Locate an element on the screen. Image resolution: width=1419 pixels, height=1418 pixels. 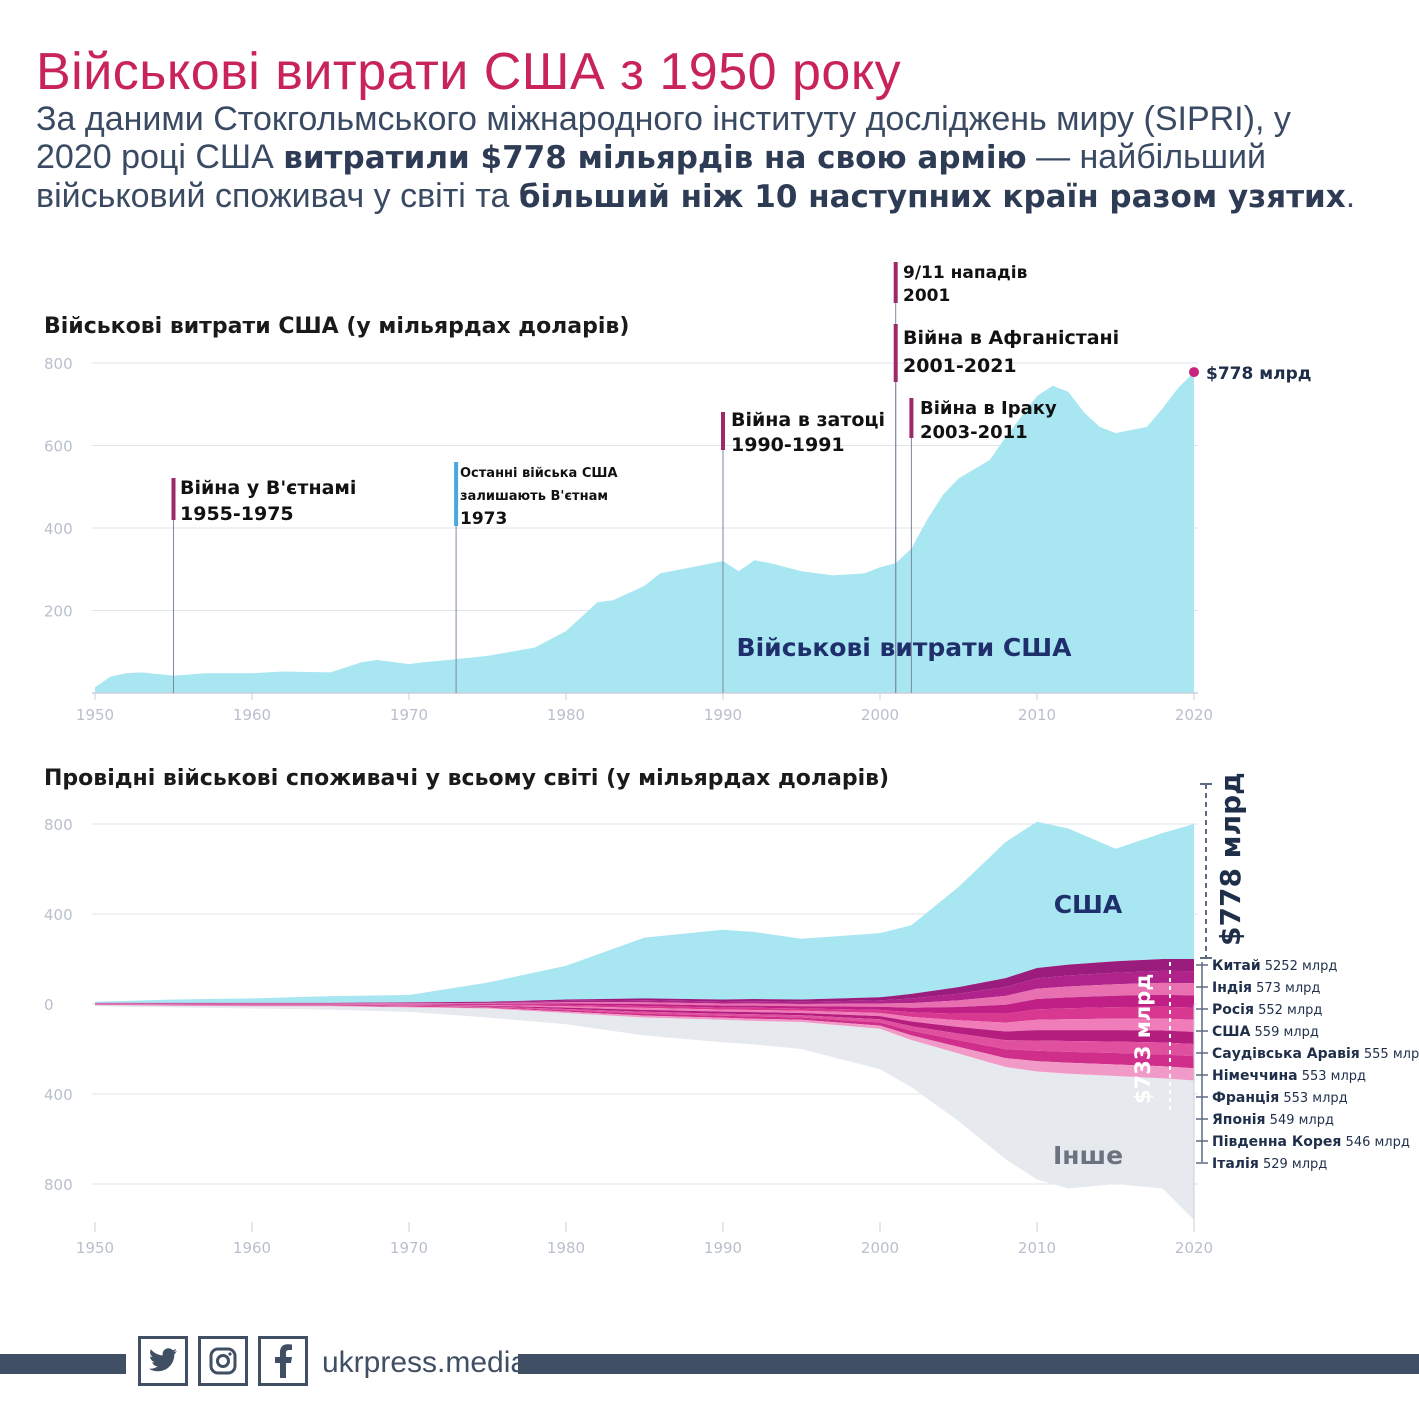
country-name: Індія is located at coordinates (1232, 988).